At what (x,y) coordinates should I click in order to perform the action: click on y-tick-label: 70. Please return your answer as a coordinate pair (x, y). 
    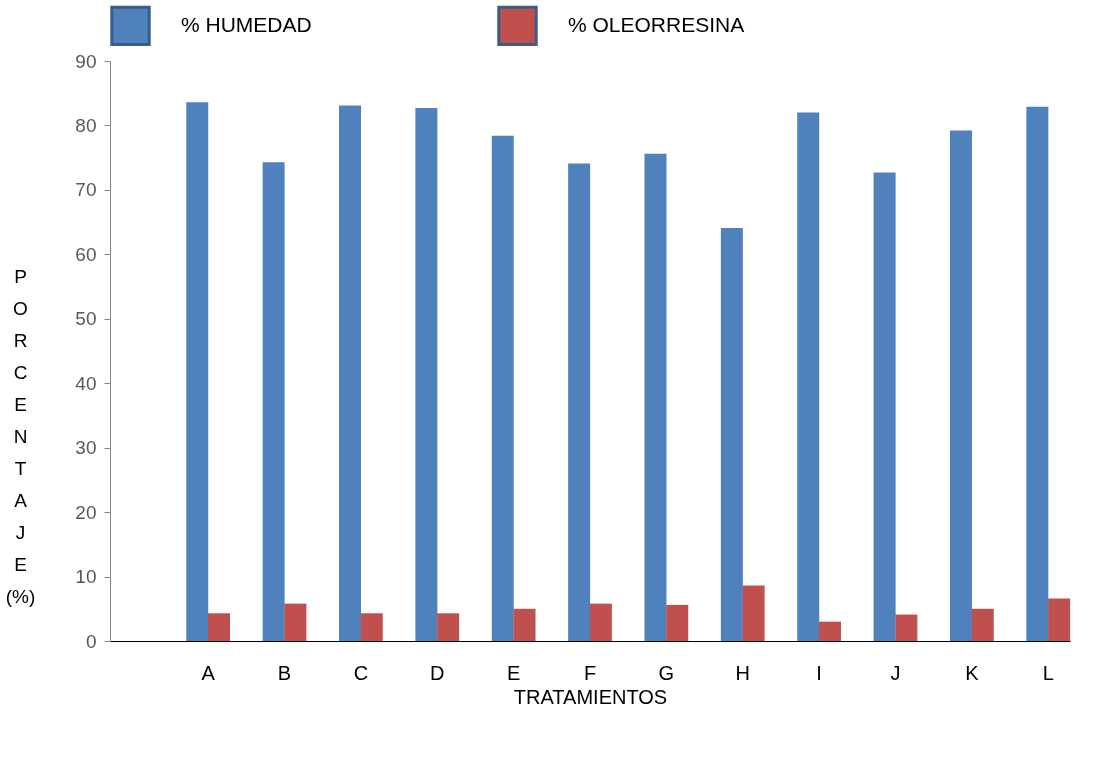
    Looking at the image, I should click on (86, 190).